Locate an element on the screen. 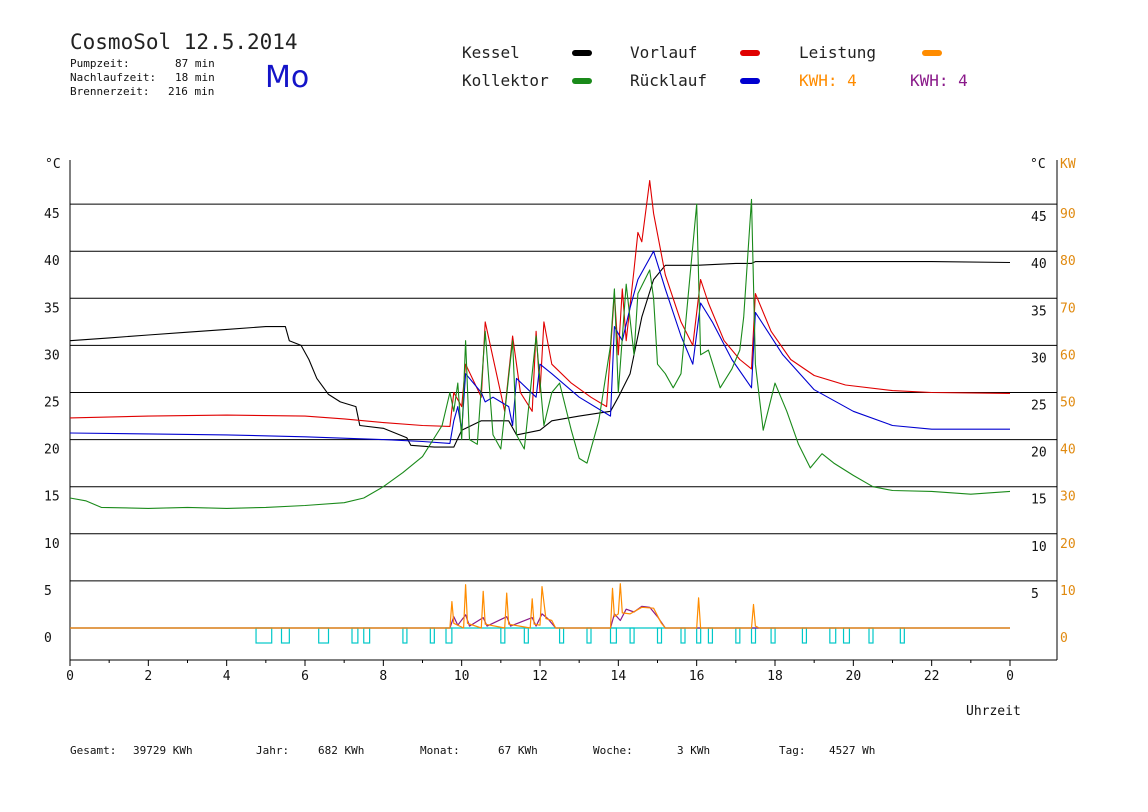 The width and height of the screenshot is (1148, 812). footer-label-jahr: Jahr: is located at coordinates (273, 750).